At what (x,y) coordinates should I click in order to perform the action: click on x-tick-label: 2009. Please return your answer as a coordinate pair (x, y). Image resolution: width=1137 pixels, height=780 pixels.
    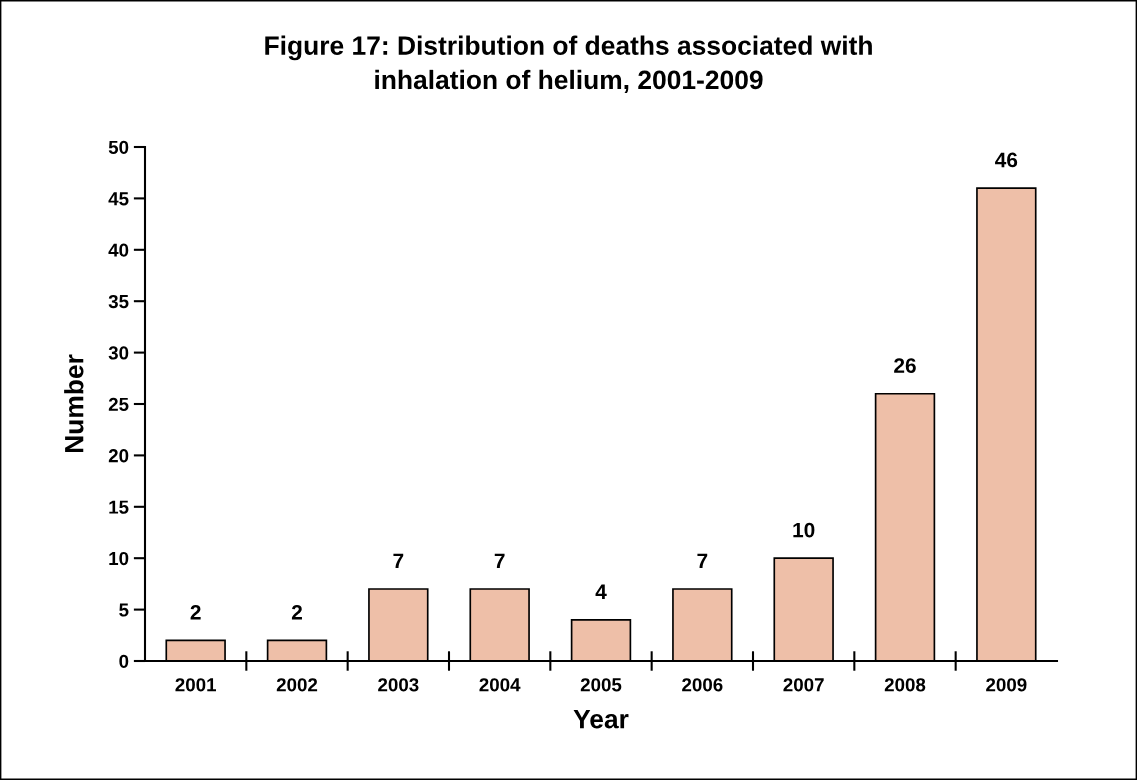
    Looking at the image, I should click on (1006, 685).